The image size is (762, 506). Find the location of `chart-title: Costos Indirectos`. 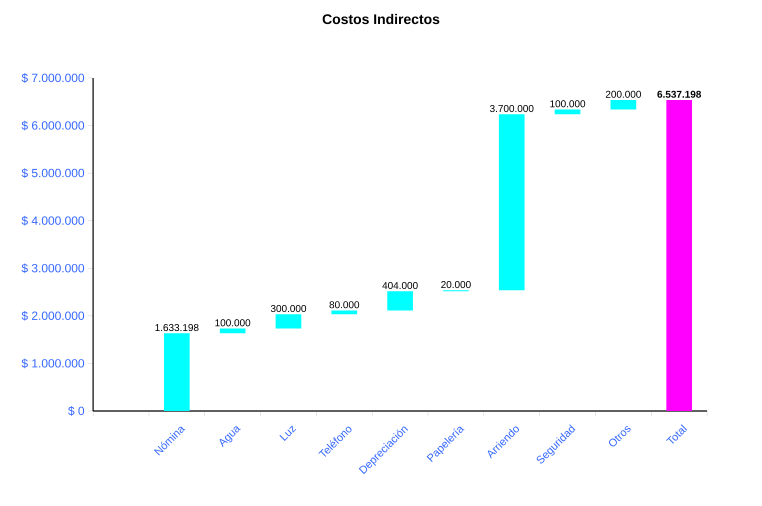

chart-title: Costos Indirectos is located at coordinates (381, 19).